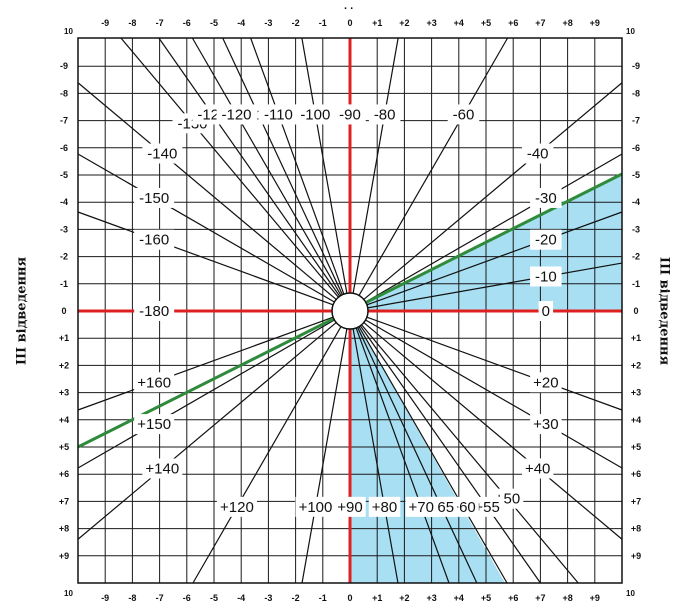  What do you see at coordinates (64, 393) in the screenshot?
I see `y-tick-label-left: +3` at bounding box center [64, 393].